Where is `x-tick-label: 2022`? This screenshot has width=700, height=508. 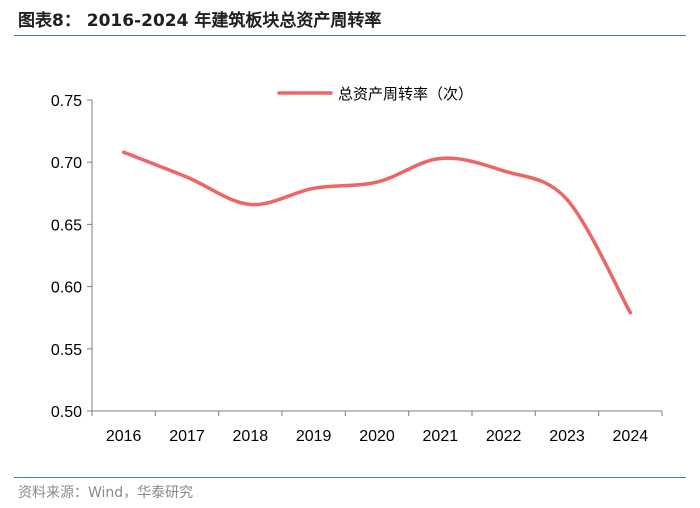
x-tick-label: 2022 is located at coordinates (504, 436).